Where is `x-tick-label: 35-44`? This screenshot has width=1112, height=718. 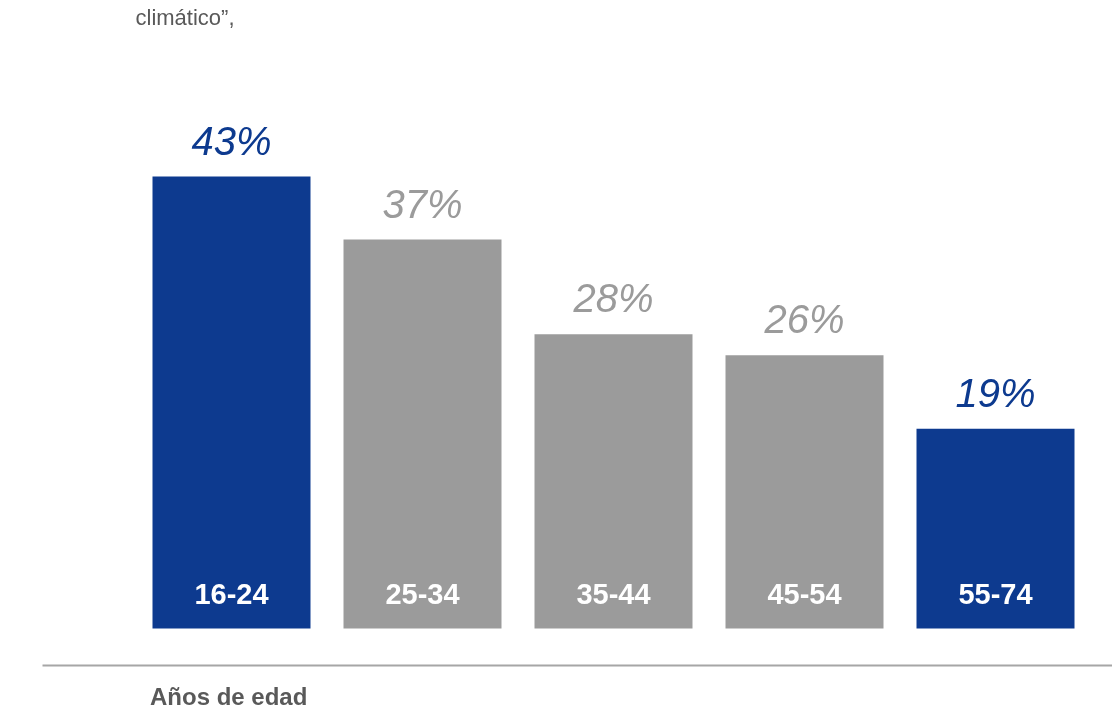
x-tick-label: 35-44 is located at coordinates (613, 593).